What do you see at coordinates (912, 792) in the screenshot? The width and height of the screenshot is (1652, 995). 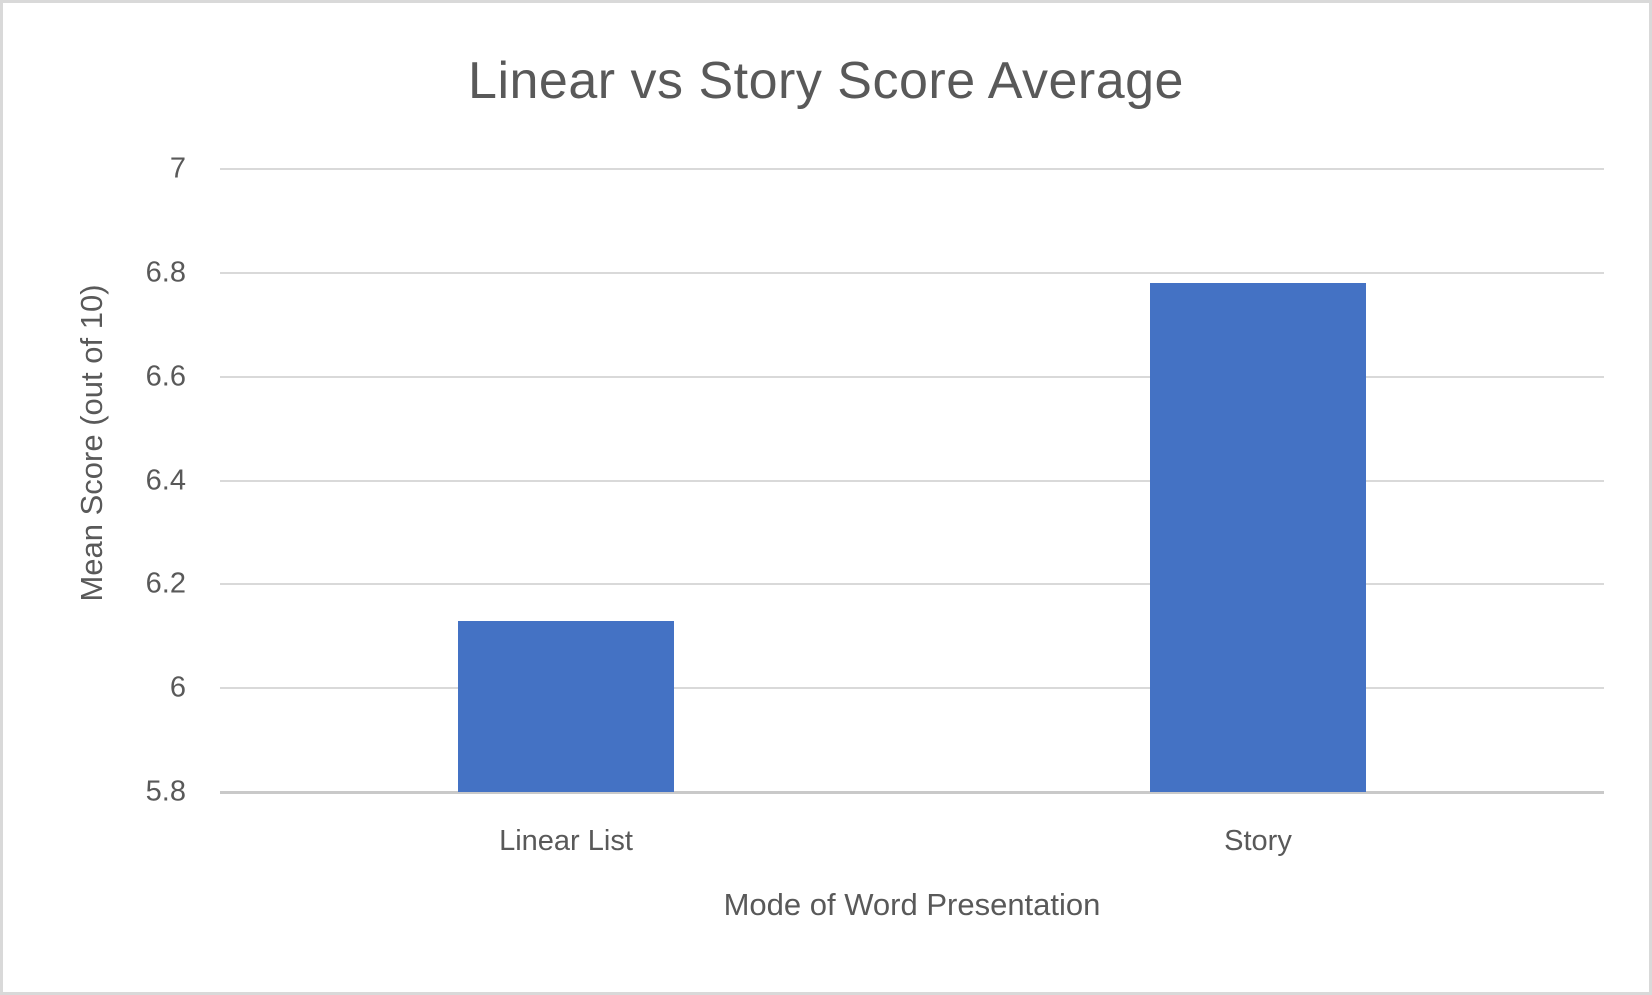 I see `x-axis-line` at bounding box center [912, 792].